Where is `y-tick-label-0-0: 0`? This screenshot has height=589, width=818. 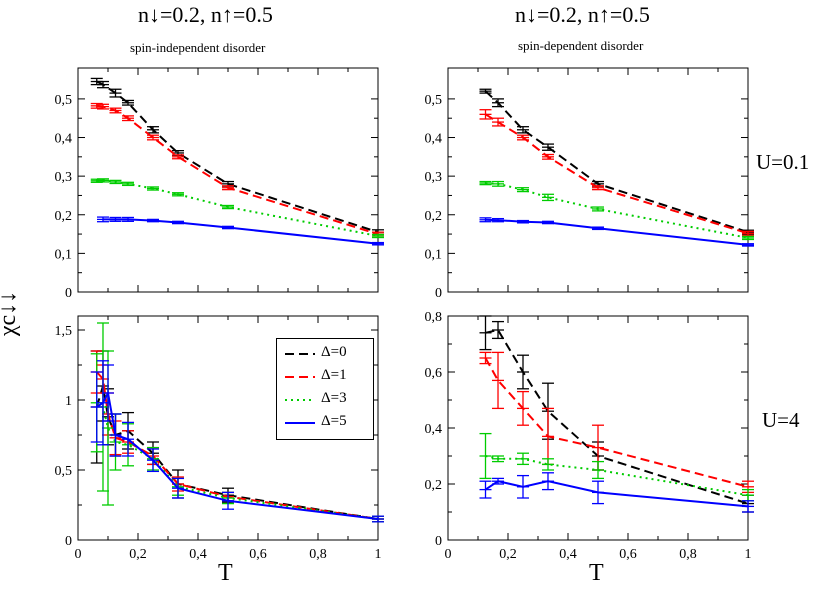
y-tick-label-0-0: 0 is located at coordinates (68, 293).